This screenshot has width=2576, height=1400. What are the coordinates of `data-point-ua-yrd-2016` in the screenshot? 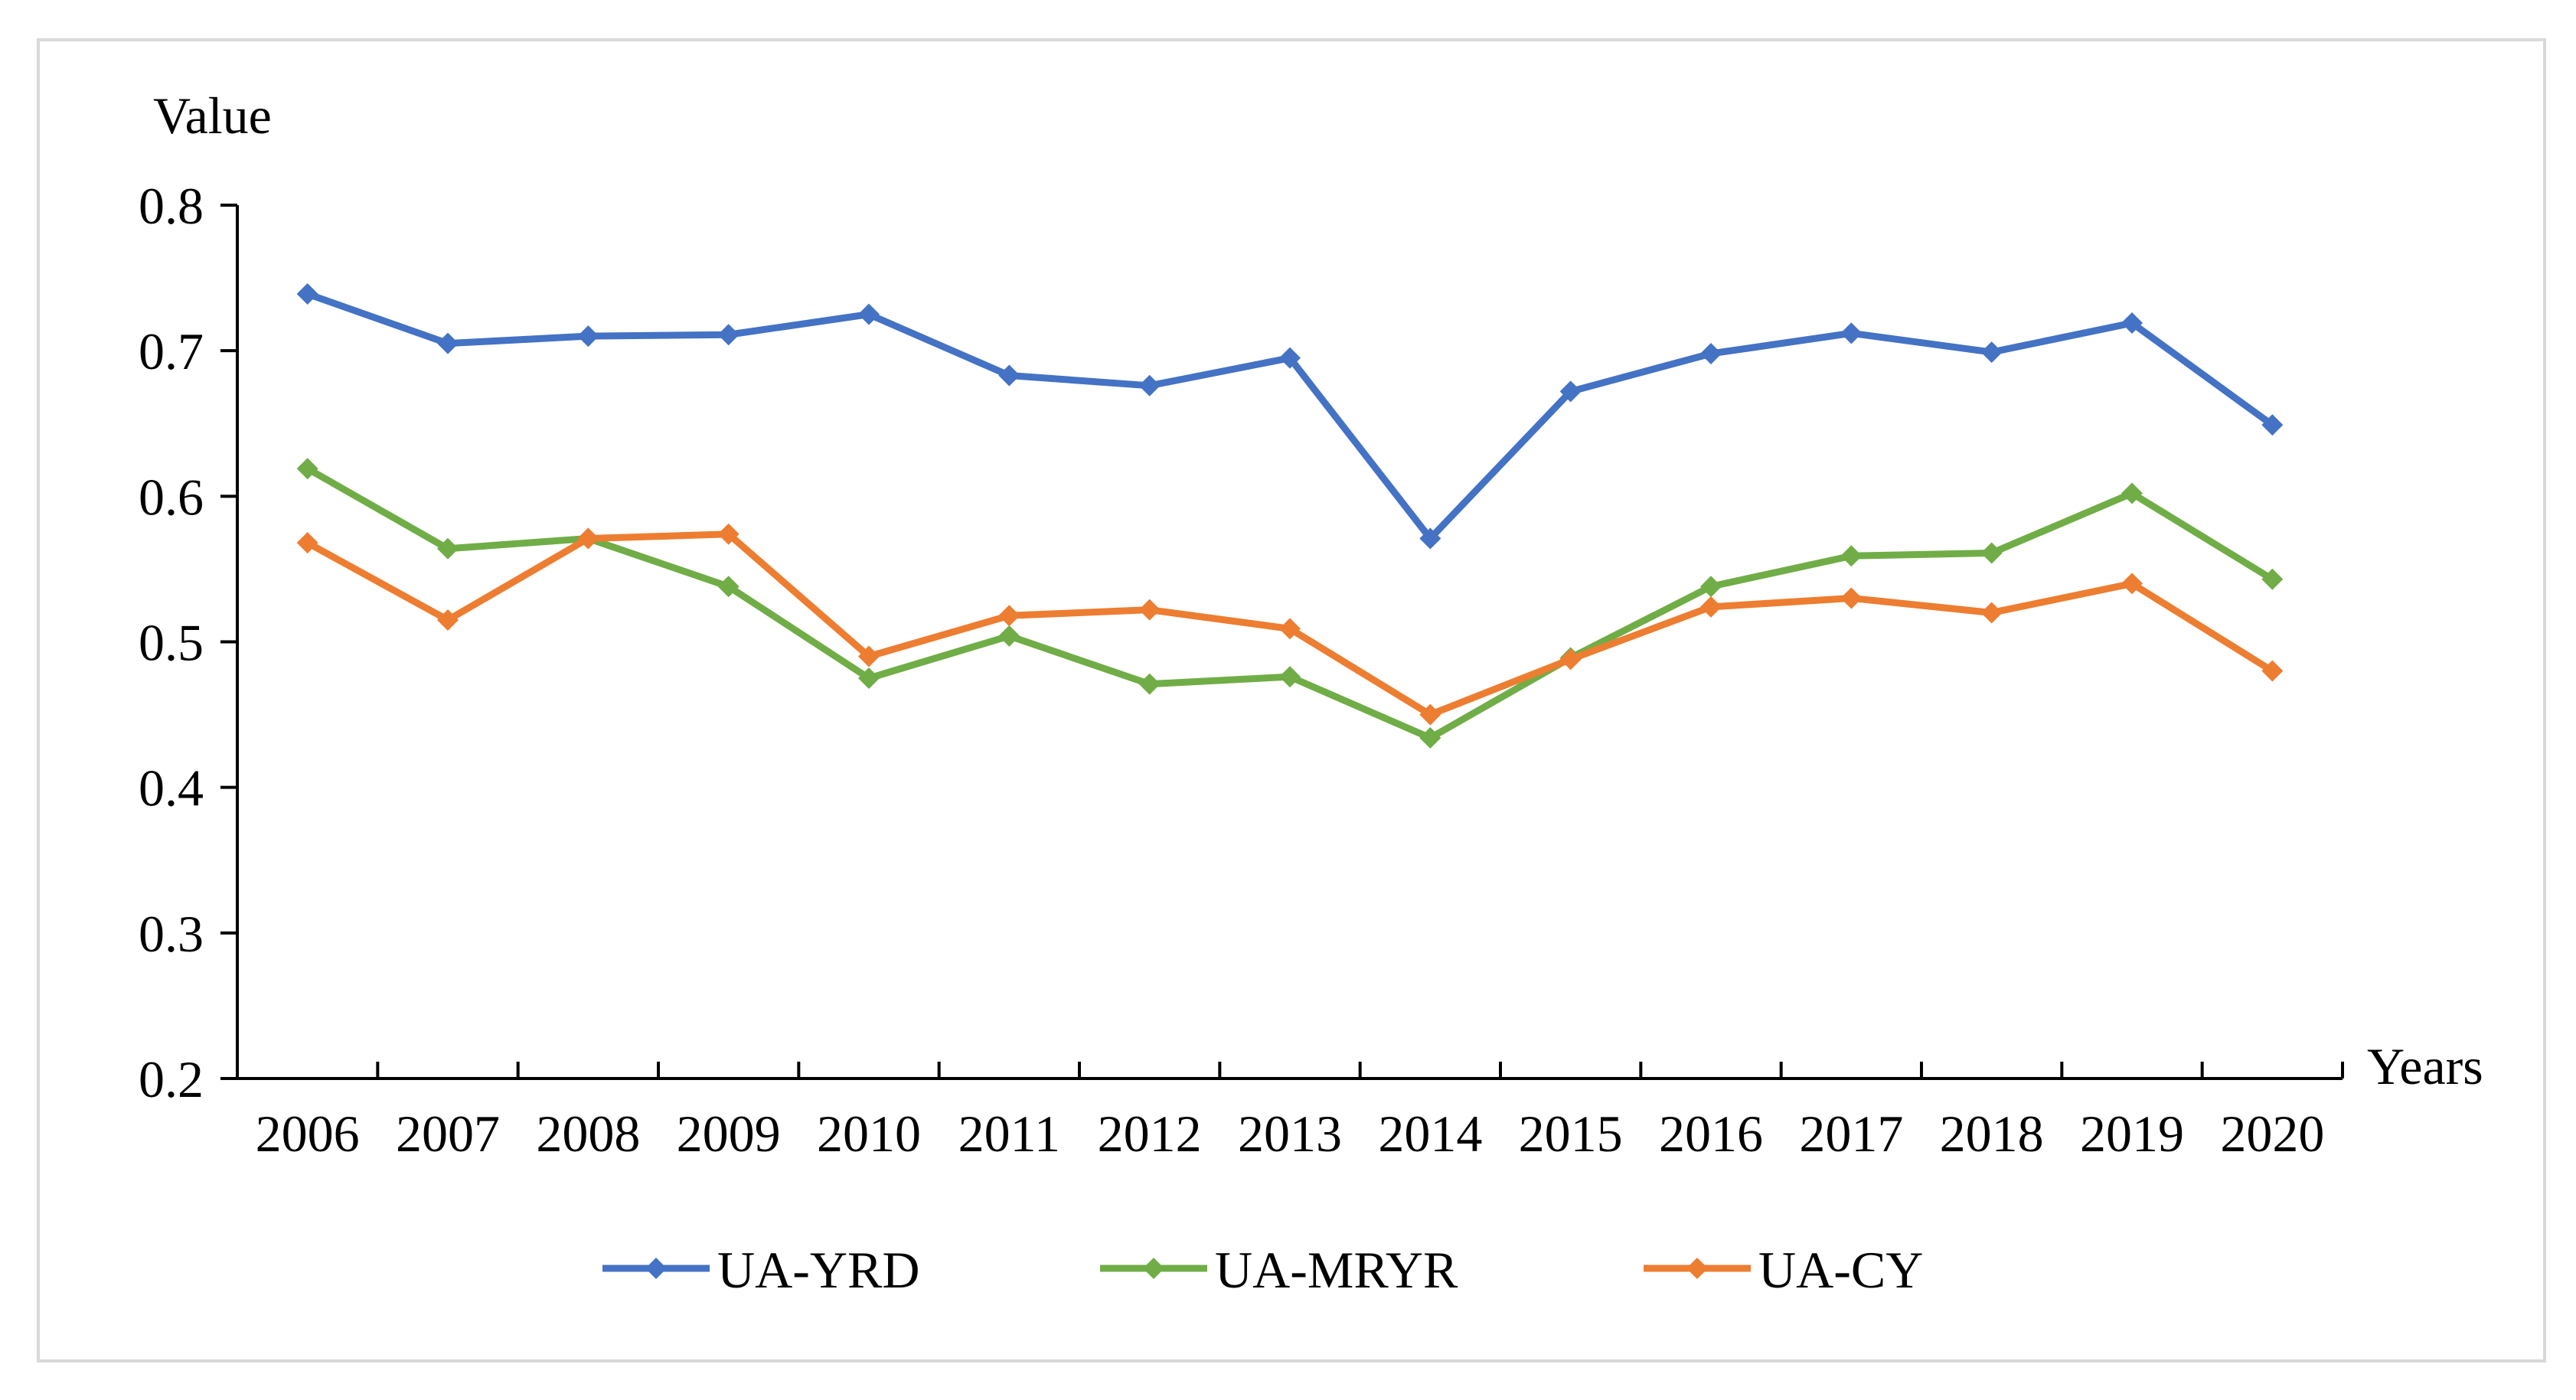 It's located at (1711, 353).